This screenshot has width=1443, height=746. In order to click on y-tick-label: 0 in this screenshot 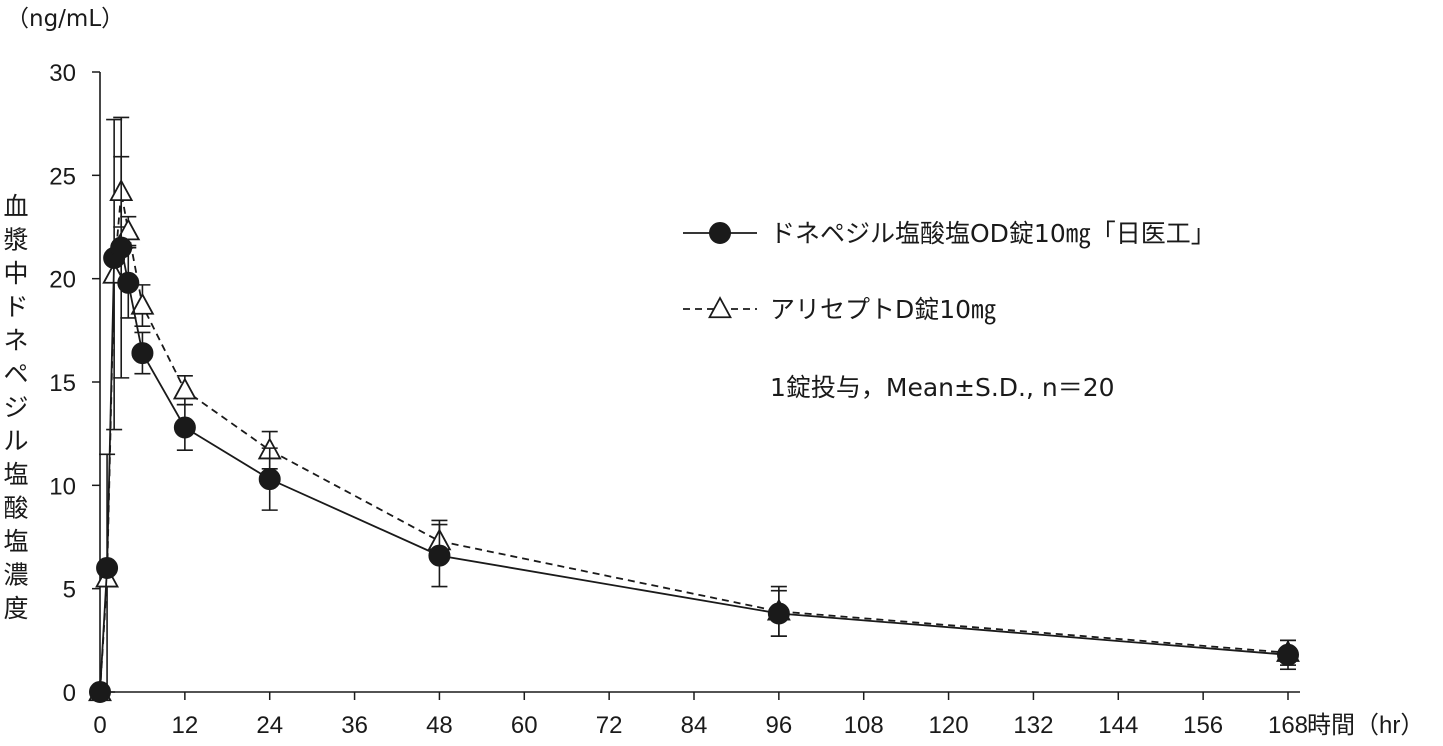, I will do `click(69, 693)`.